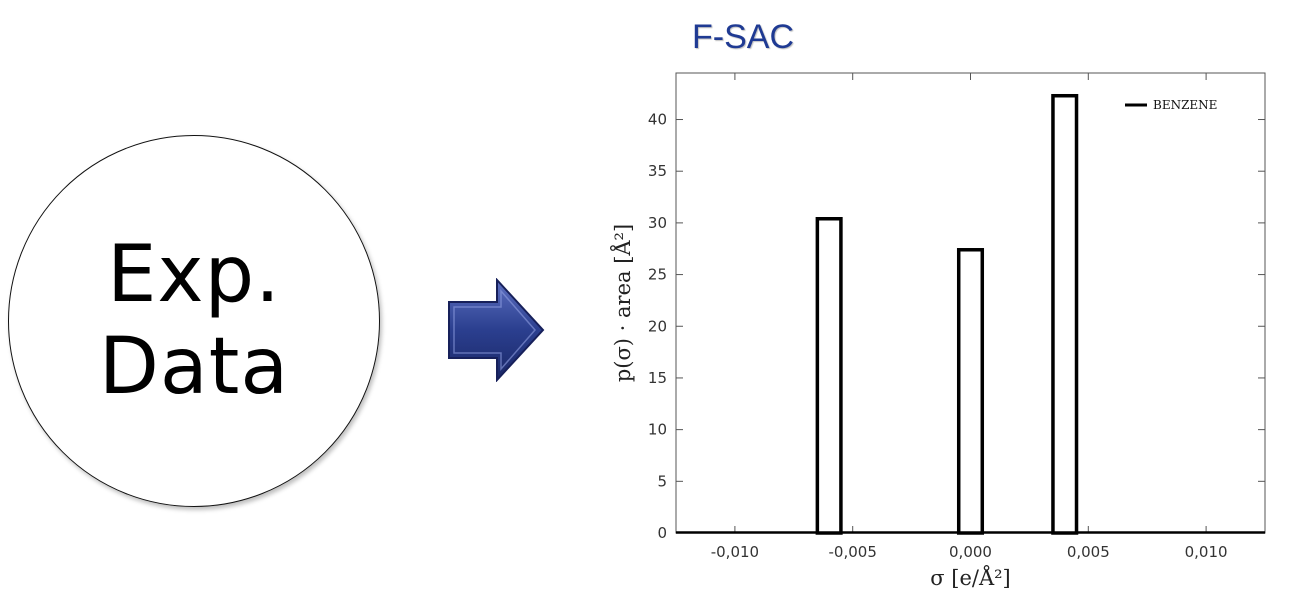  Describe the element at coordinates (657, 275) in the screenshot. I see `y-tick-label: 25` at that location.